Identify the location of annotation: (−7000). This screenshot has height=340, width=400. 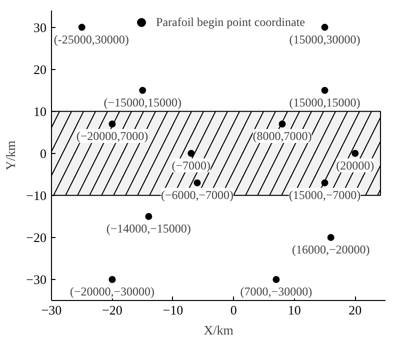
(191, 165).